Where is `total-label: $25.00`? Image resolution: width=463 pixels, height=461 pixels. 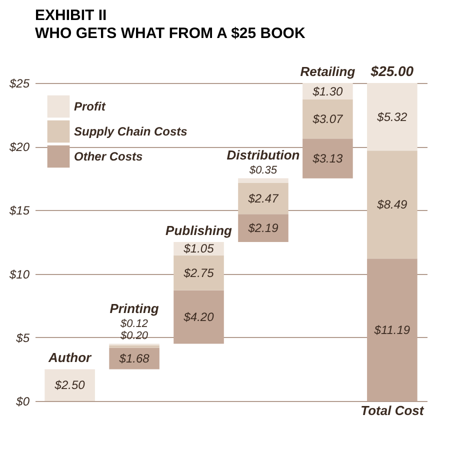 total-label: $25.00 is located at coordinates (392, 71).